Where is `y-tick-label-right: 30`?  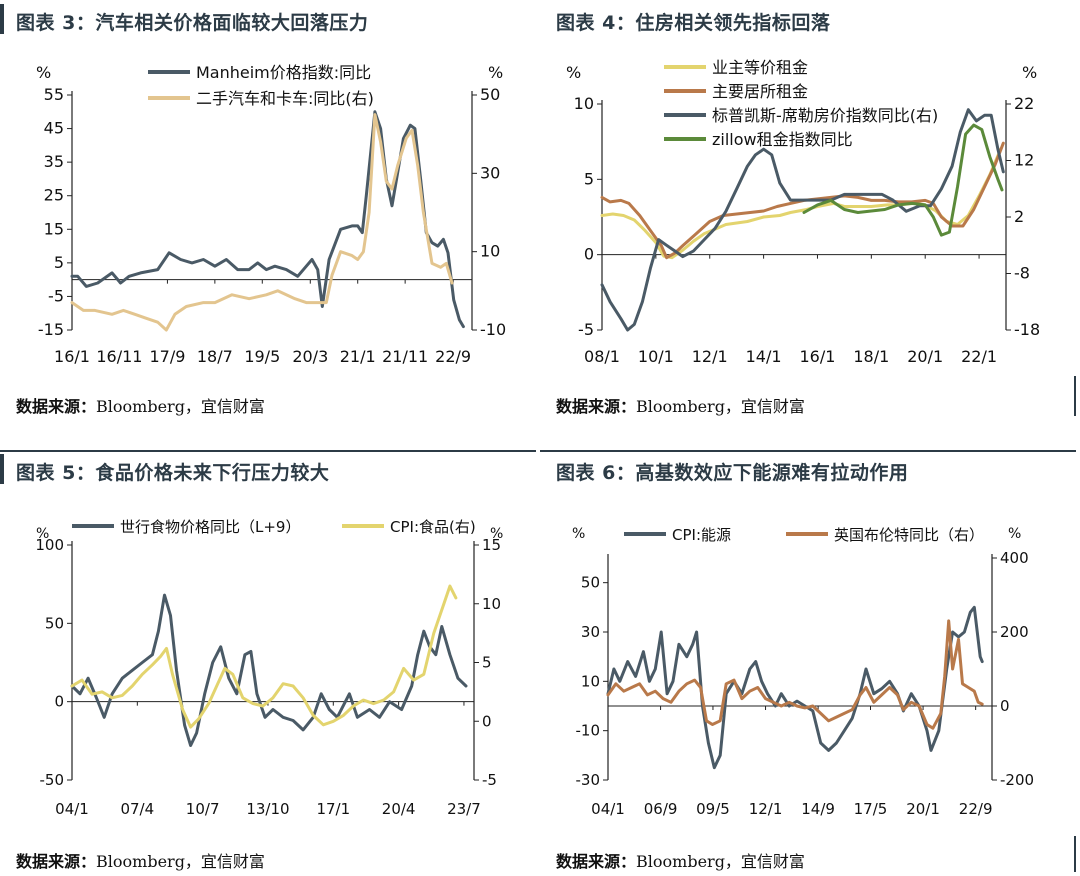 y-tick-label-right: 30 is located at coordinates (490, 172).